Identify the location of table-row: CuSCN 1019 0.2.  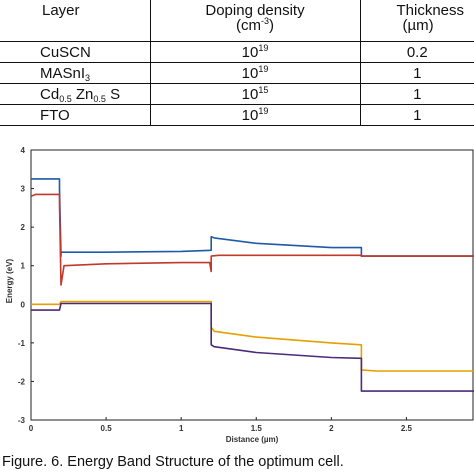
(237, 52).